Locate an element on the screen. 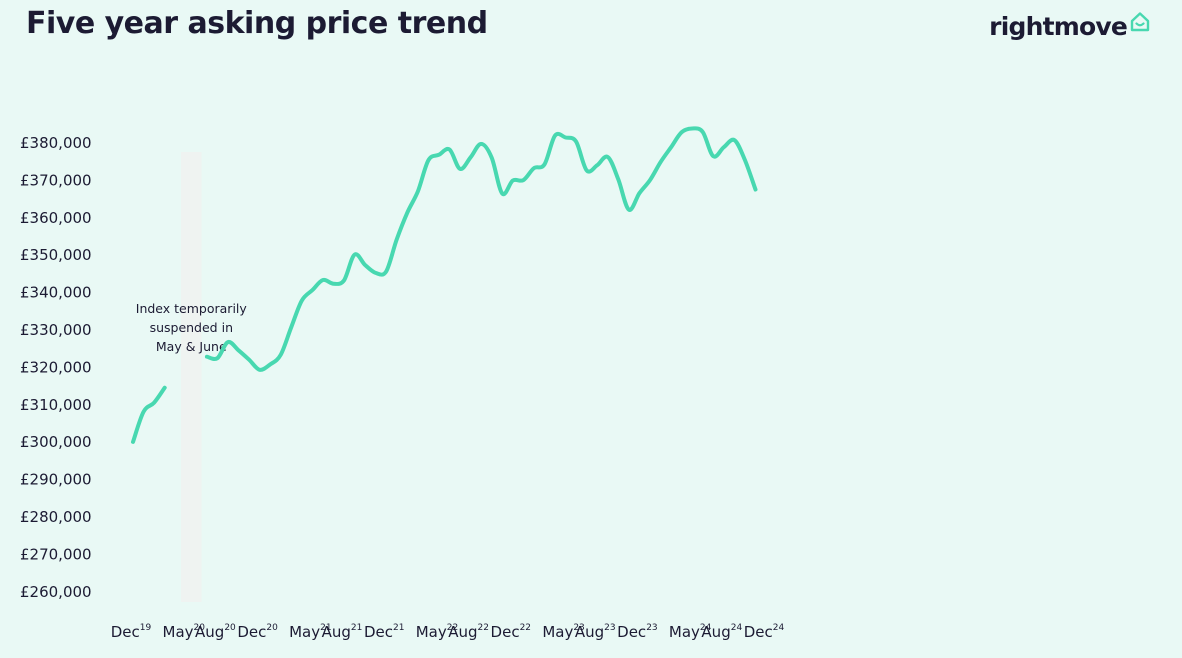 Image resolution: width=1182 pixels, height=658 pixels. x-tick-label: May23 is located at coordinates (563, 632).